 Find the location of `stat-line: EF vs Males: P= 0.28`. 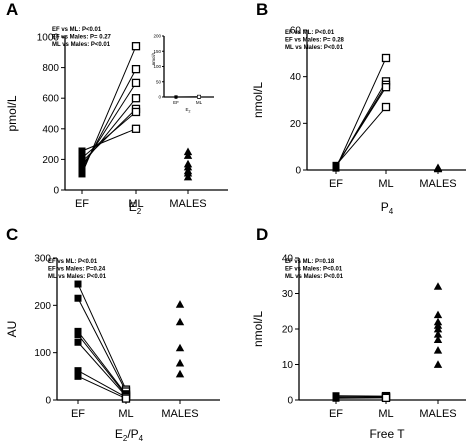

stat-line: EF vs Males: P= 0.28 is located at coordinates (315, 41).